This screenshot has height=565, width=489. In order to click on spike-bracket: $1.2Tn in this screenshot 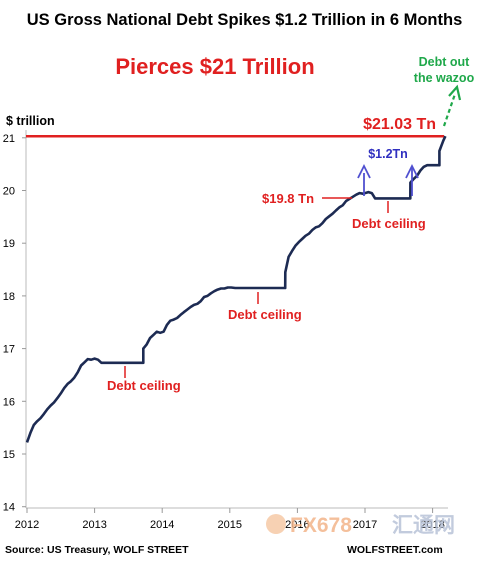, I will do `click(388, 171)`.